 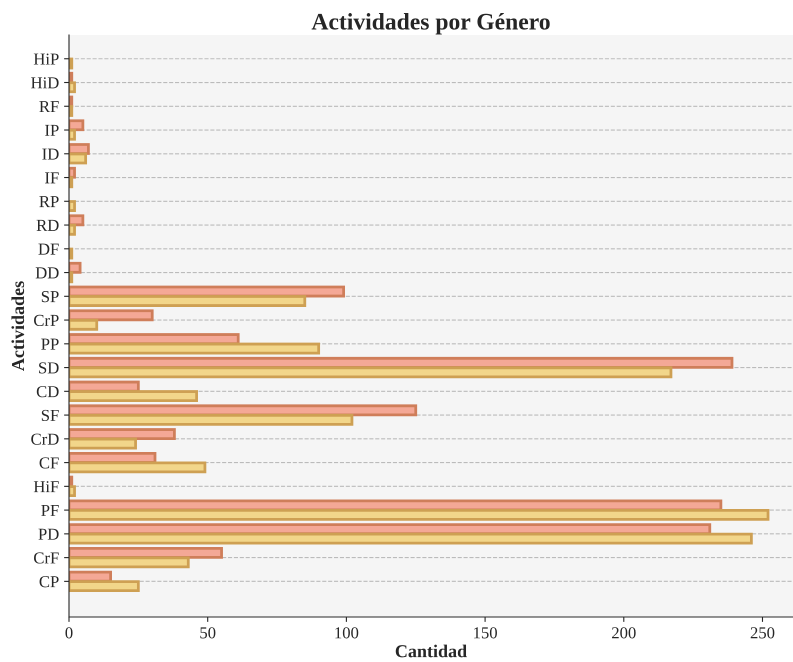 What do you see at coordinates (49, 463) in the screenshot?
I see `y-tick-label: CF` at bounding box center [49, 463].